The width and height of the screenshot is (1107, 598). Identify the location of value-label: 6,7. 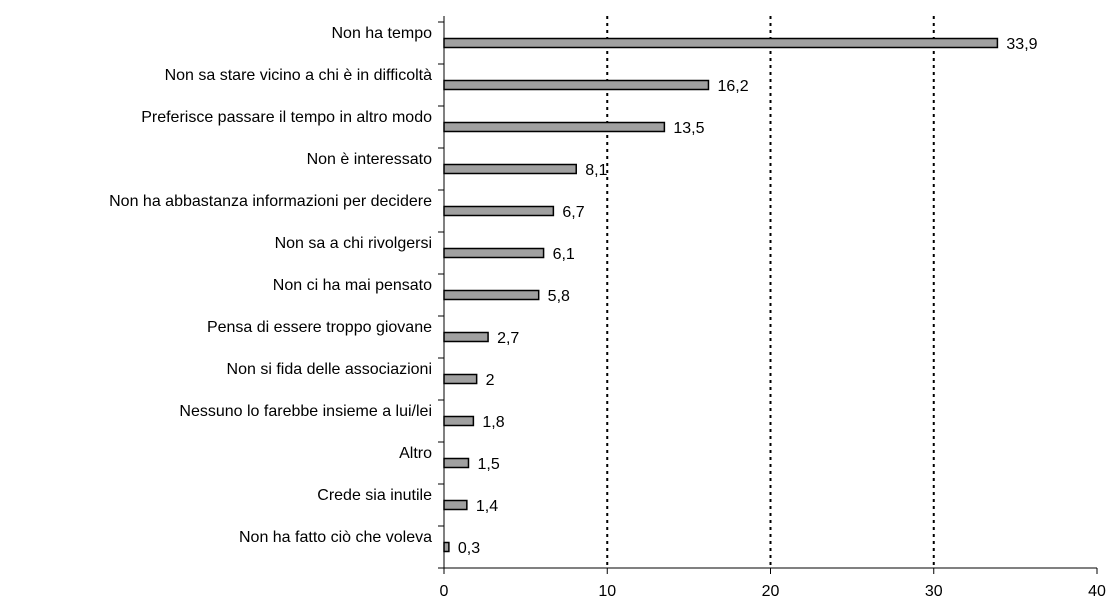
(573, 212).